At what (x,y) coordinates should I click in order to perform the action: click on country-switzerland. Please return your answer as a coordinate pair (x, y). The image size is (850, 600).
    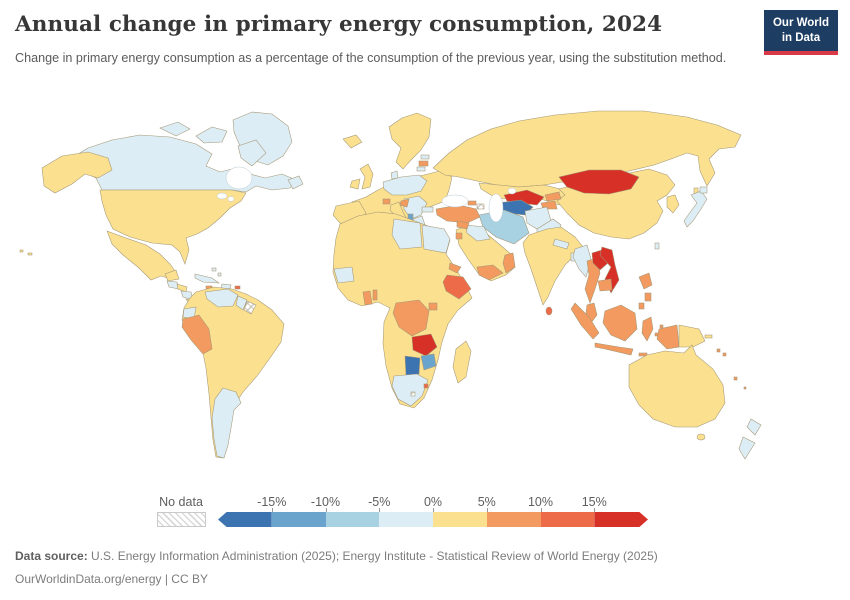
    Looking at the image, I should click on (386, 201).